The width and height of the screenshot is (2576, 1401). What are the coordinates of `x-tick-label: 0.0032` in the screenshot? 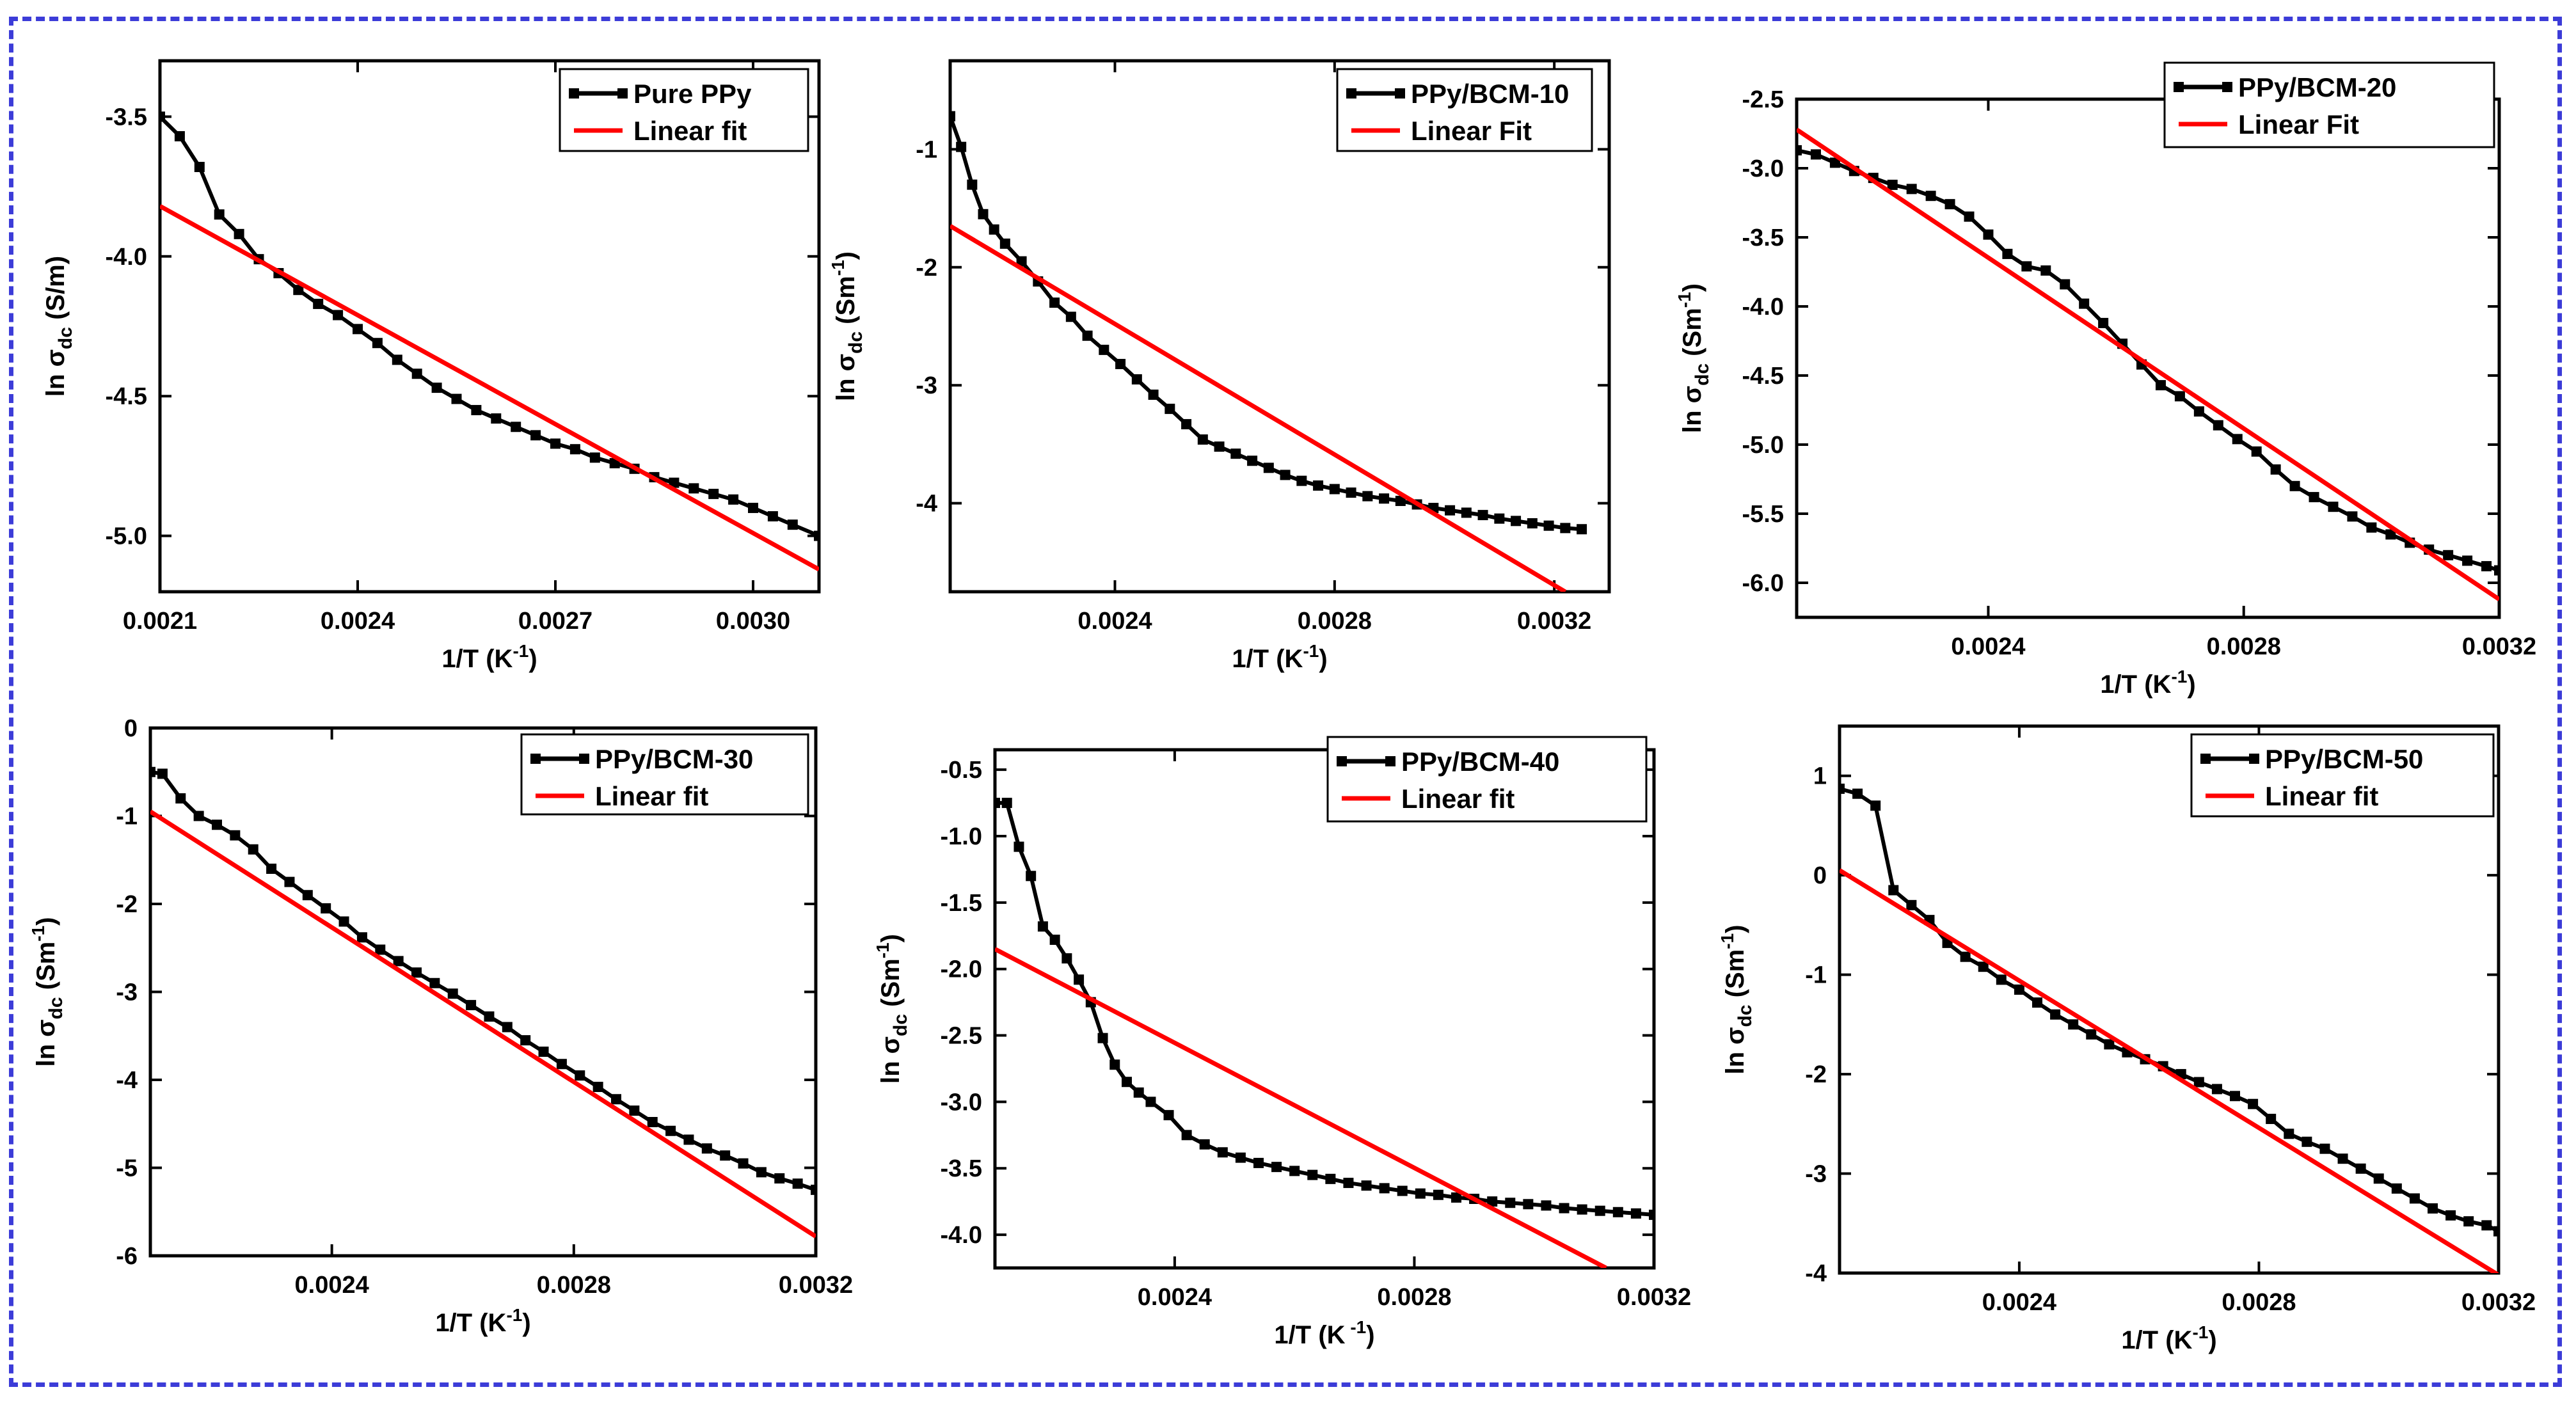 It's located at (816, 1285).